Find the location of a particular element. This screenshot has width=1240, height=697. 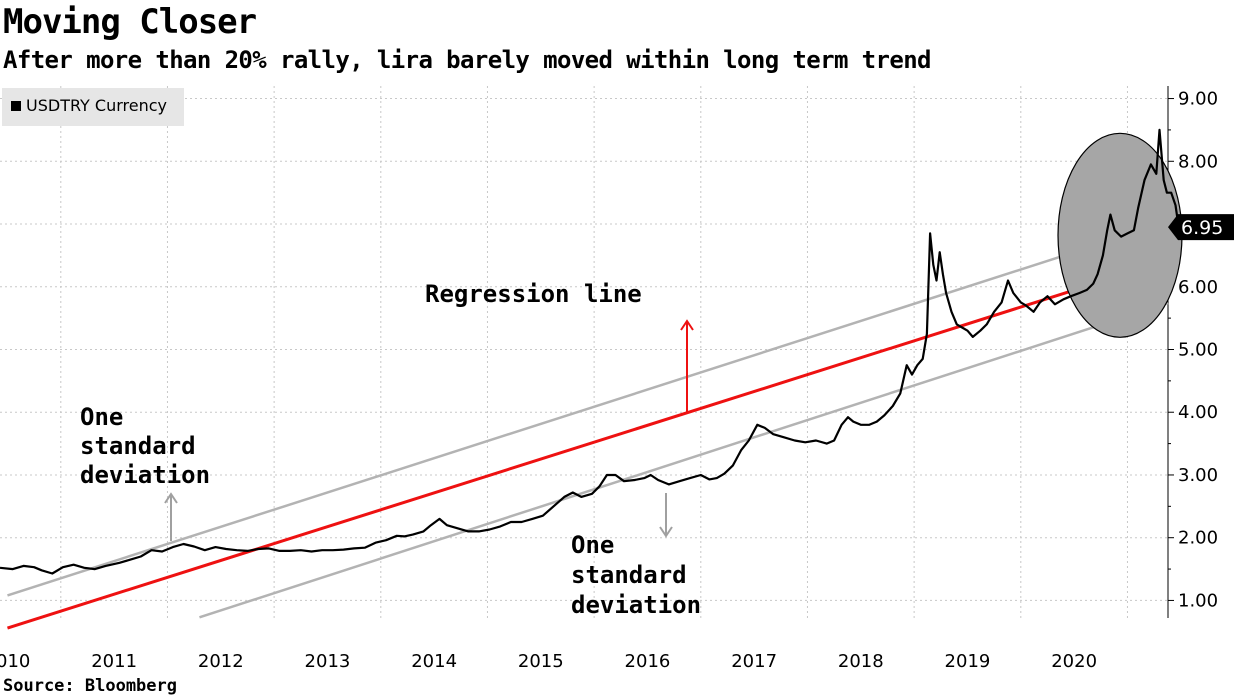

regression-arrow-head is located at coordinates (687, 325).